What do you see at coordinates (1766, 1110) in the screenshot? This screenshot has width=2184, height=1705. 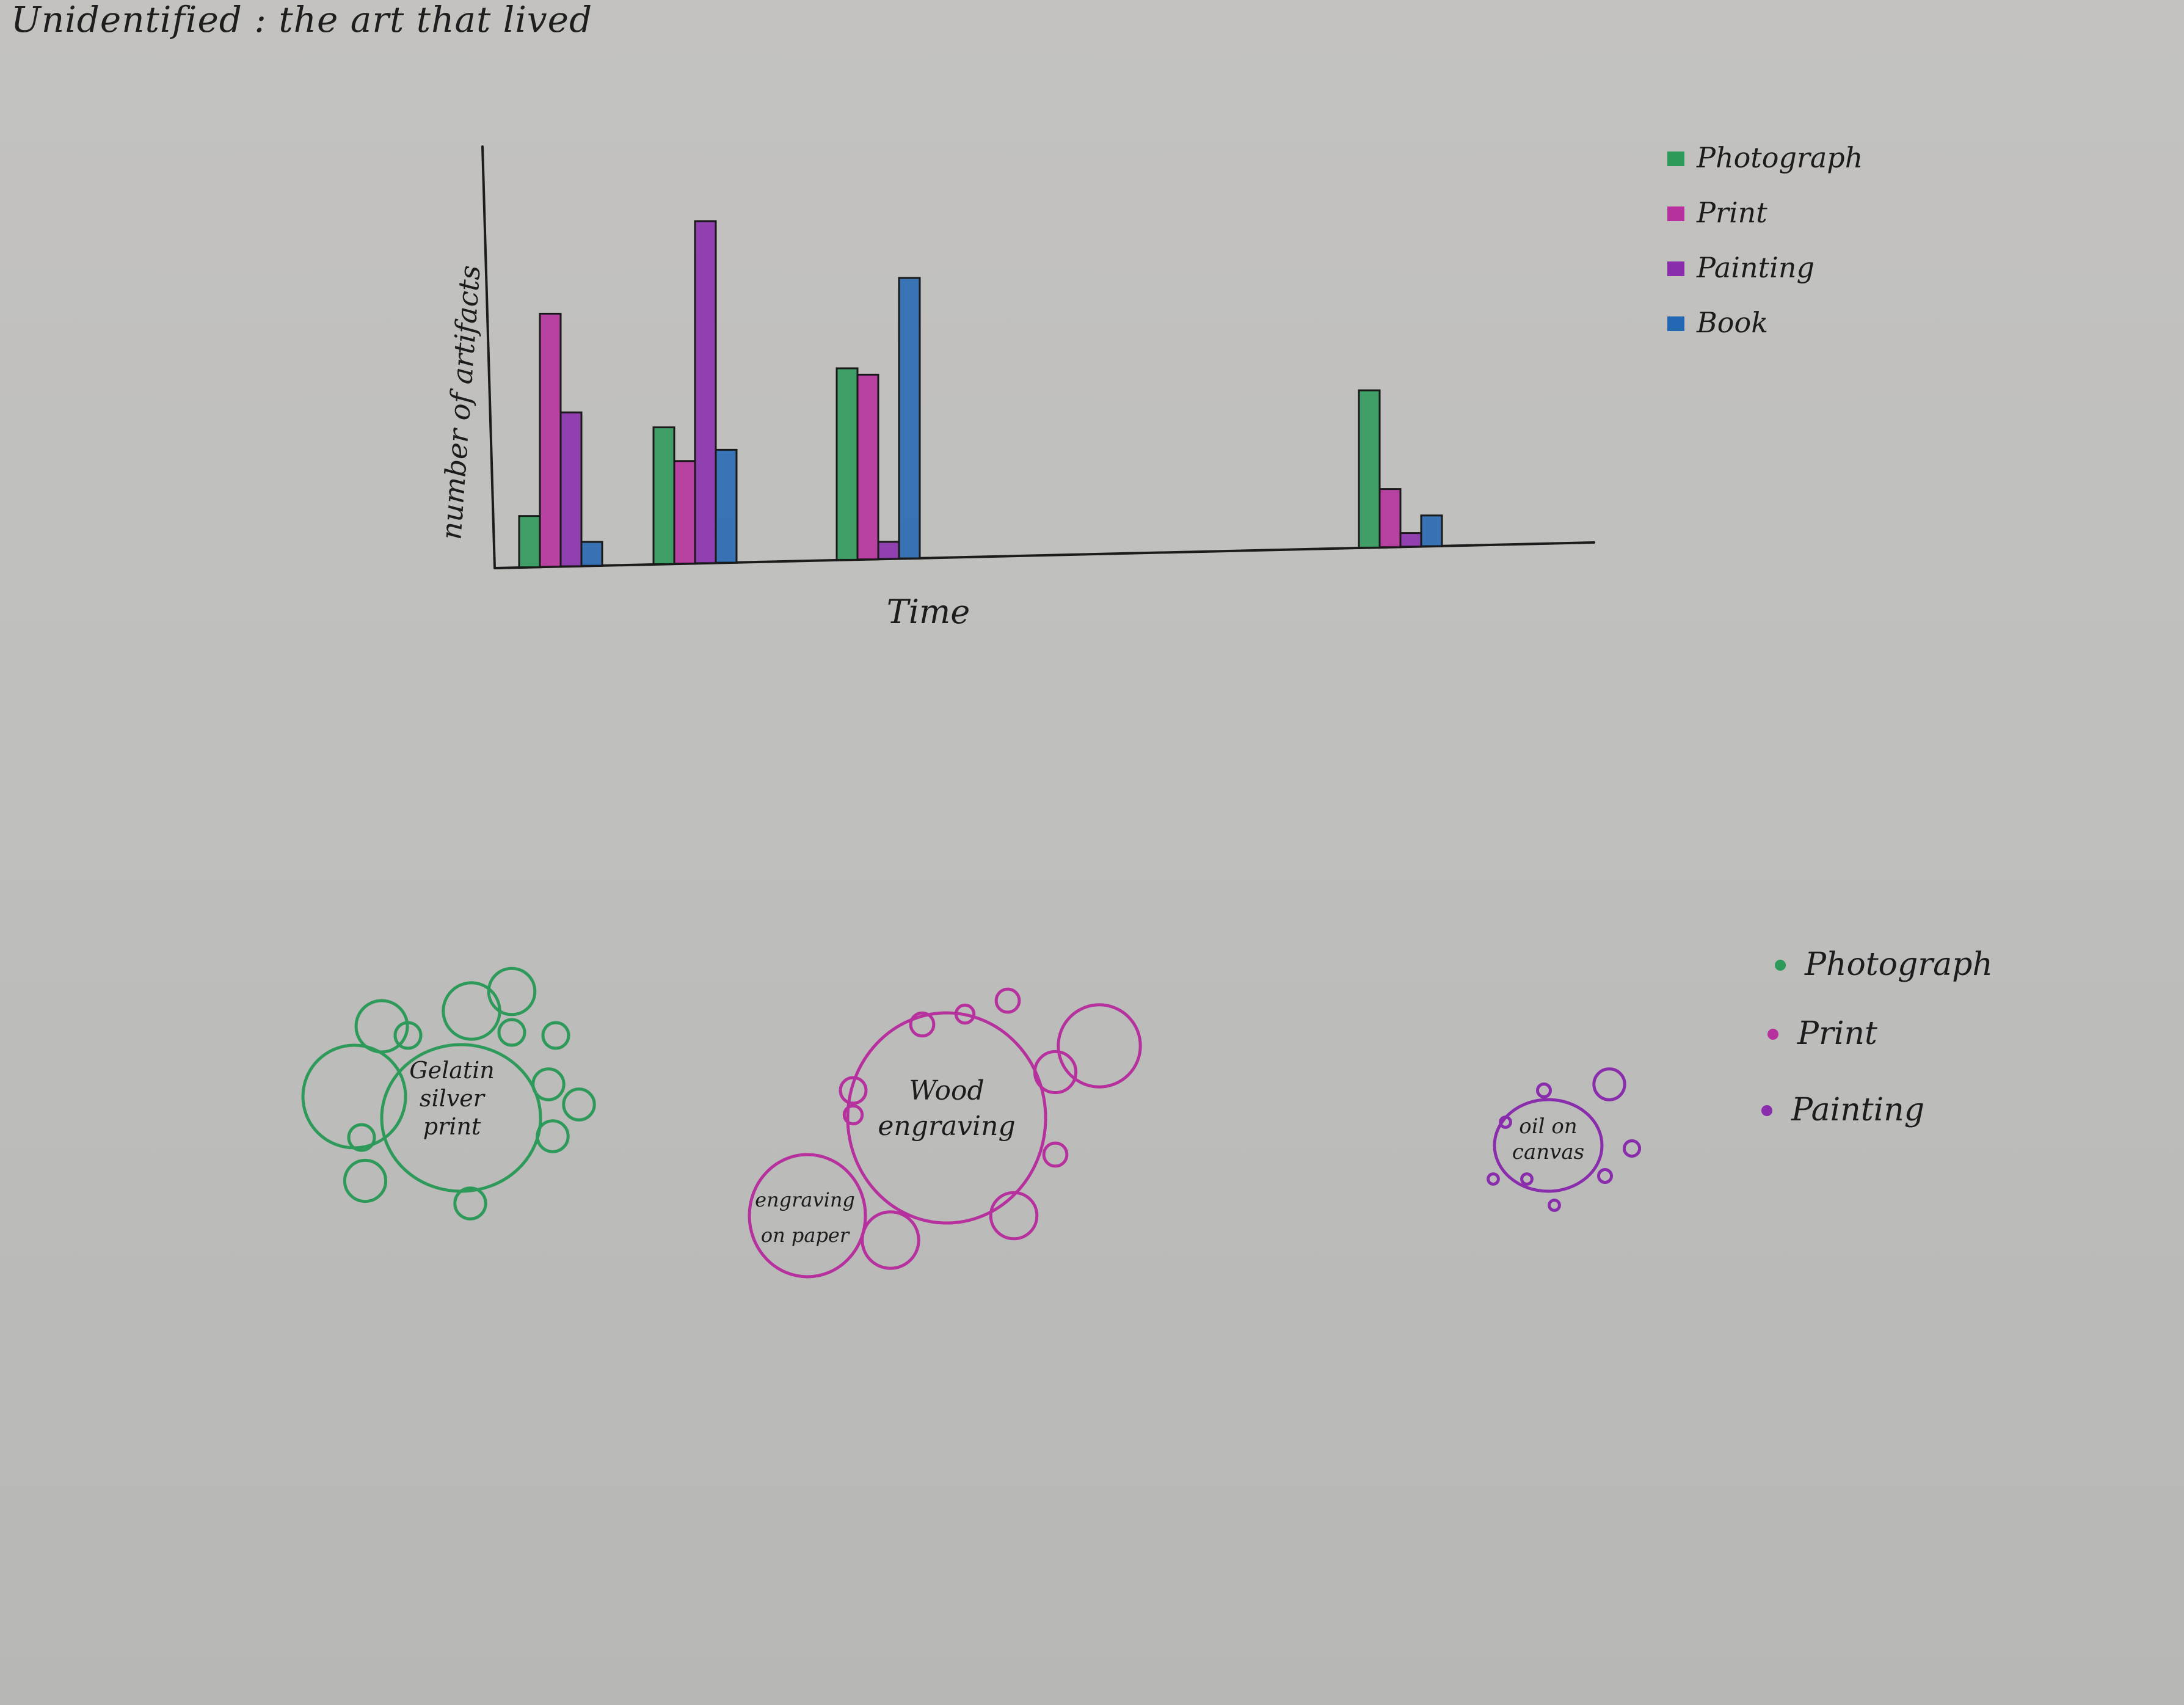 I see `bubble-legend-dot-painting` at bounding box center [1766, 1110].